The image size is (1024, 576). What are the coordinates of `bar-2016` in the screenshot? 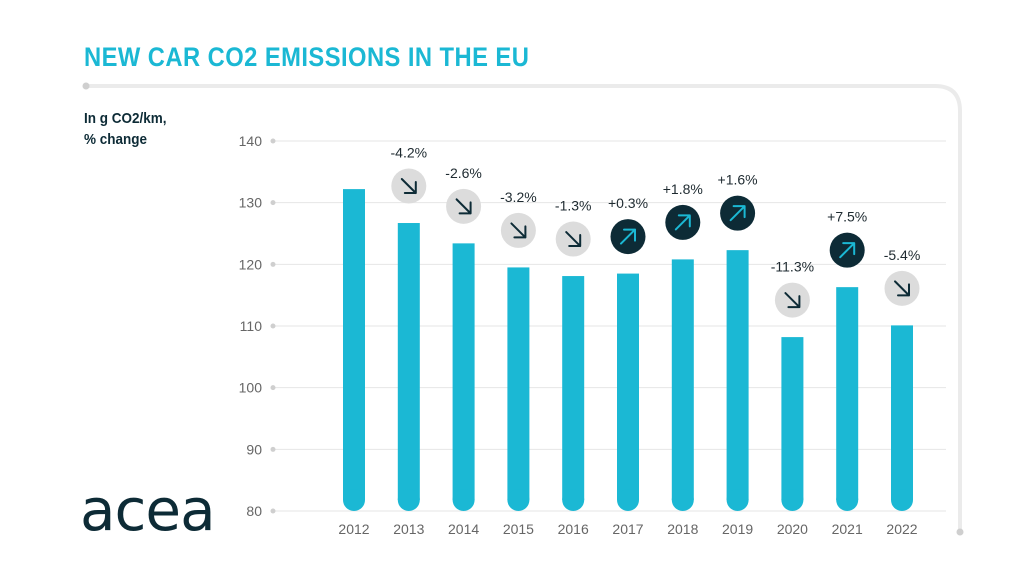 It's located at (573, 388).